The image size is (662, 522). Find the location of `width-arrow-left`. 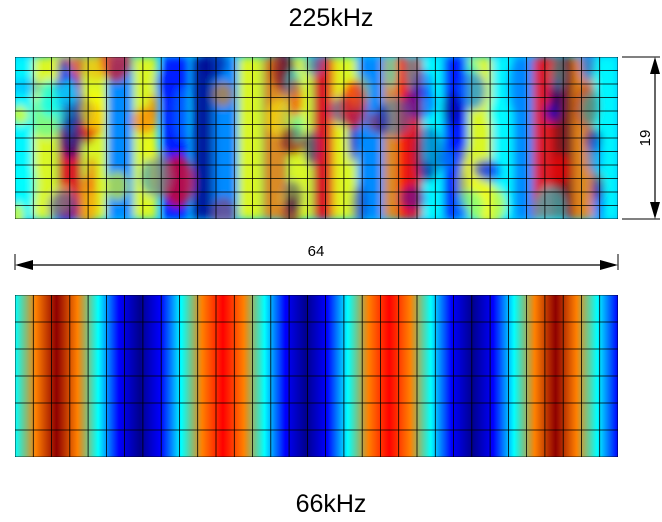

width-arrow-left is located at coordinates (24, 265).